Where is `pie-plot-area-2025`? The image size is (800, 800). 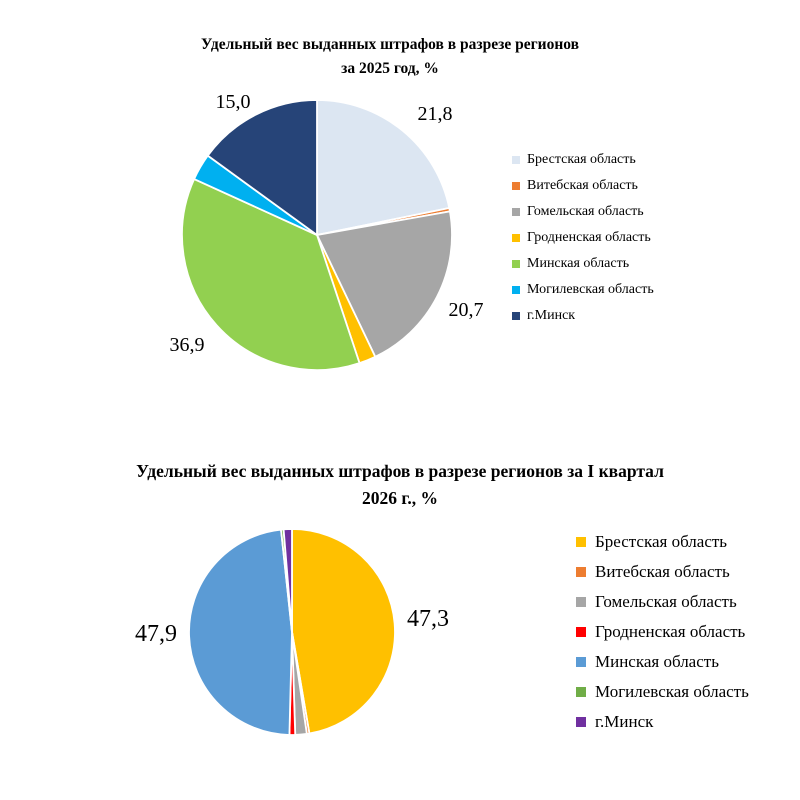 pie-plot-area-2025 is located at coordinates (317, 235).